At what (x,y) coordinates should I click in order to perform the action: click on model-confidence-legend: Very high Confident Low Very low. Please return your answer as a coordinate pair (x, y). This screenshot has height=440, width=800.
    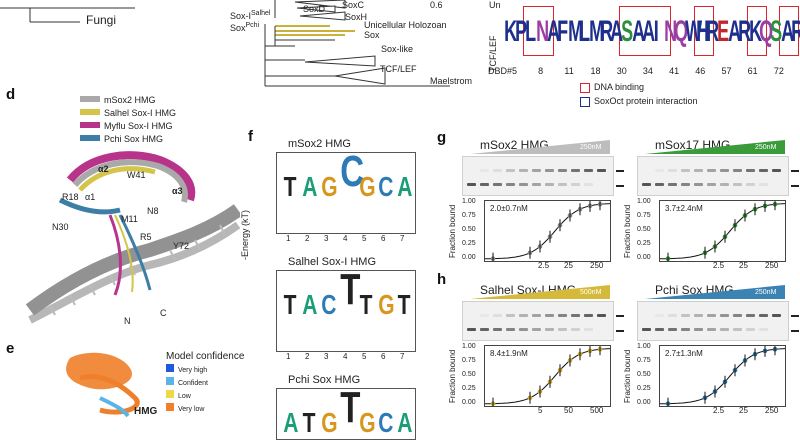
    Looking at the image, I should click on (187, 389).